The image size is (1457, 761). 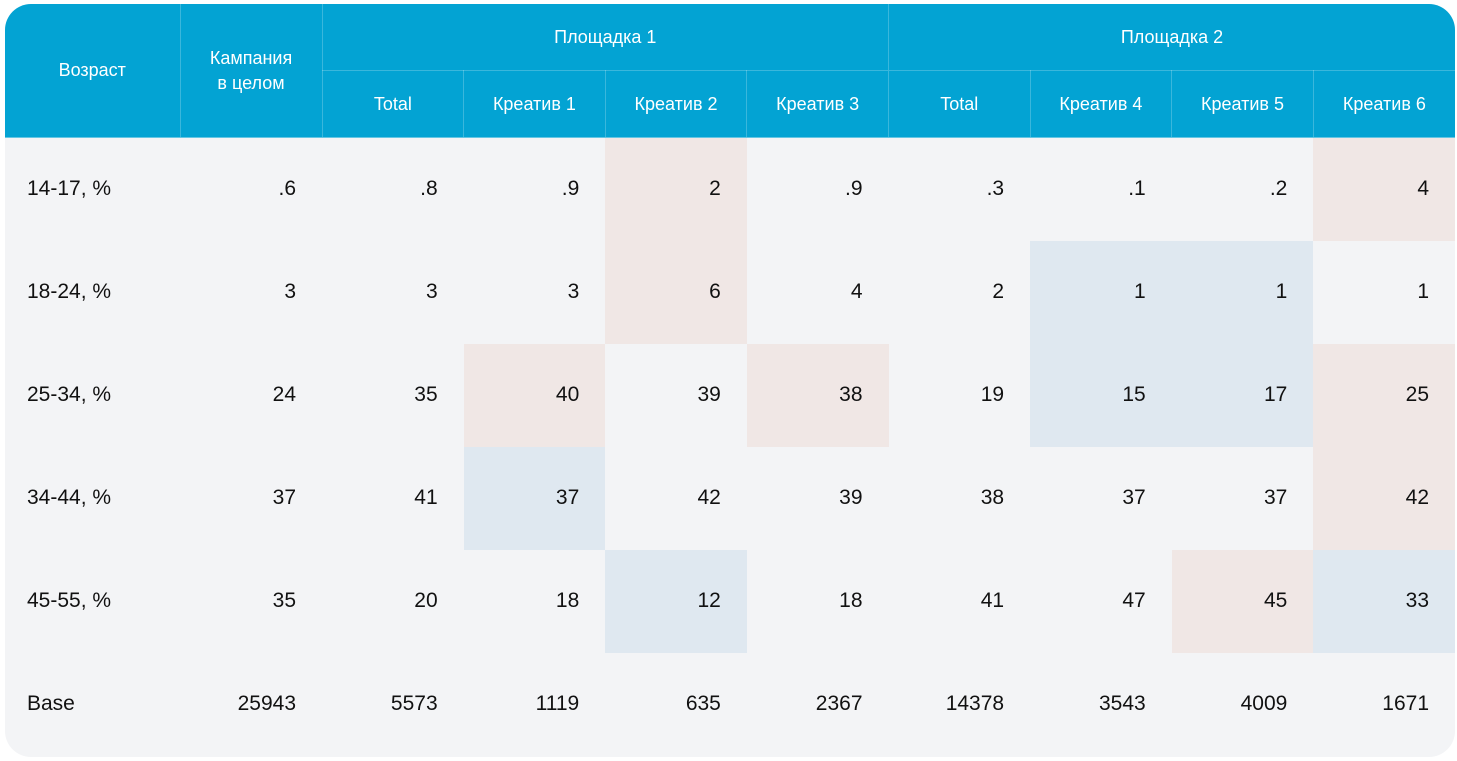 What do you see at coordinates (414, 703) in the screenshot?
I see `table-cell: 5573` at bounding box center [414, 703].